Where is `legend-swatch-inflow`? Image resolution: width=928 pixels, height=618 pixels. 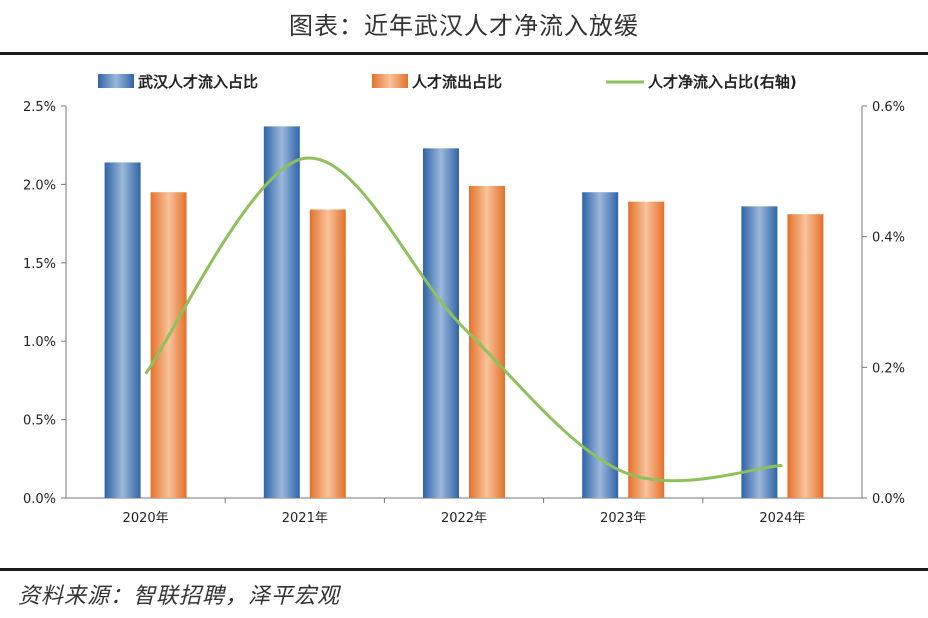 legend-swatch-inflow is located at coordinates (116, 81).